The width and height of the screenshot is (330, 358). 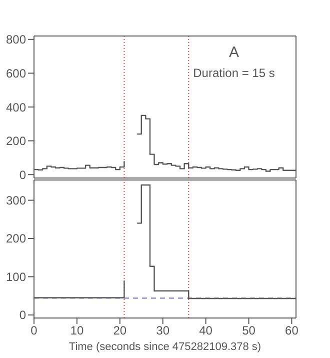 I want to click on x-tick-label: 30, so click(x=163, y=331).